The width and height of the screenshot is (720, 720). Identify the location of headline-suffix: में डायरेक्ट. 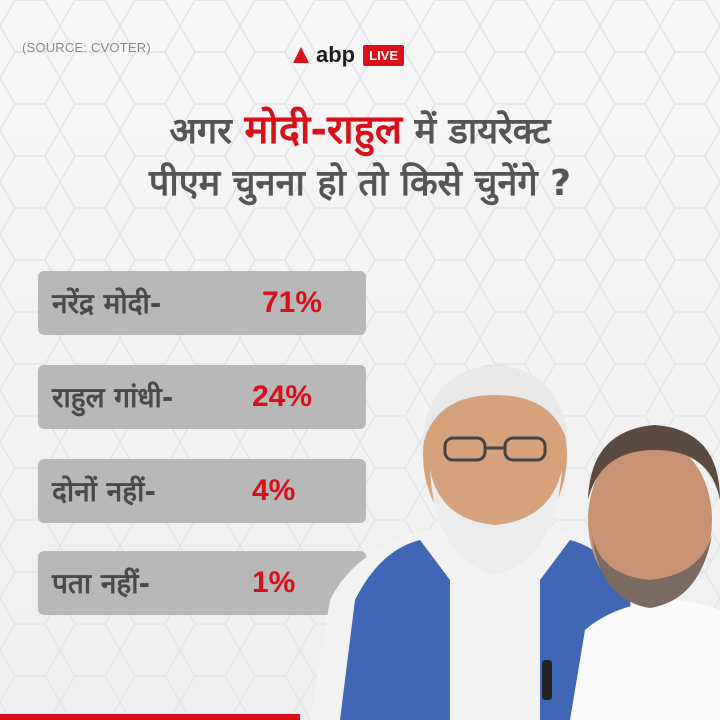
(482, 131).